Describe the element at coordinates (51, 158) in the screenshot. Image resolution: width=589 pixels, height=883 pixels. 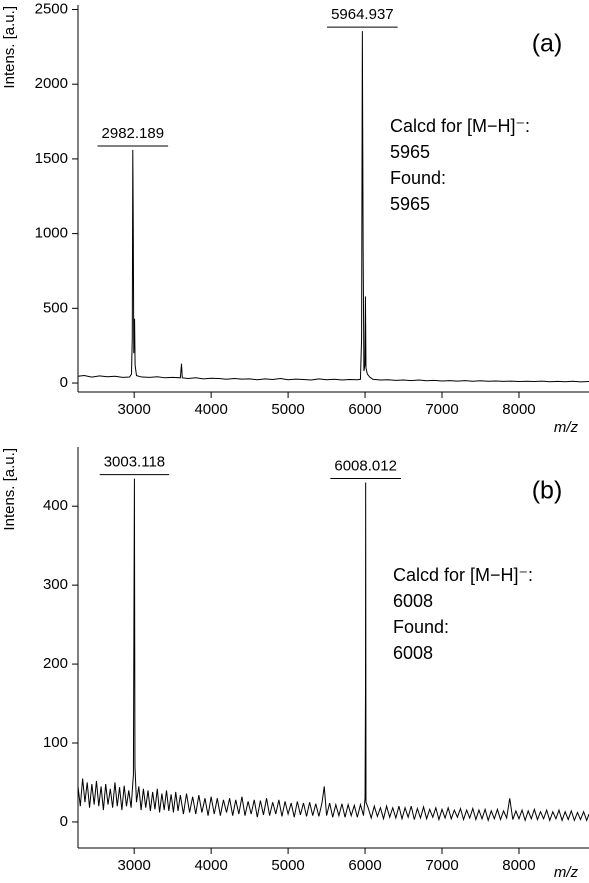
I see `y-tick-label: 1500` at that location.